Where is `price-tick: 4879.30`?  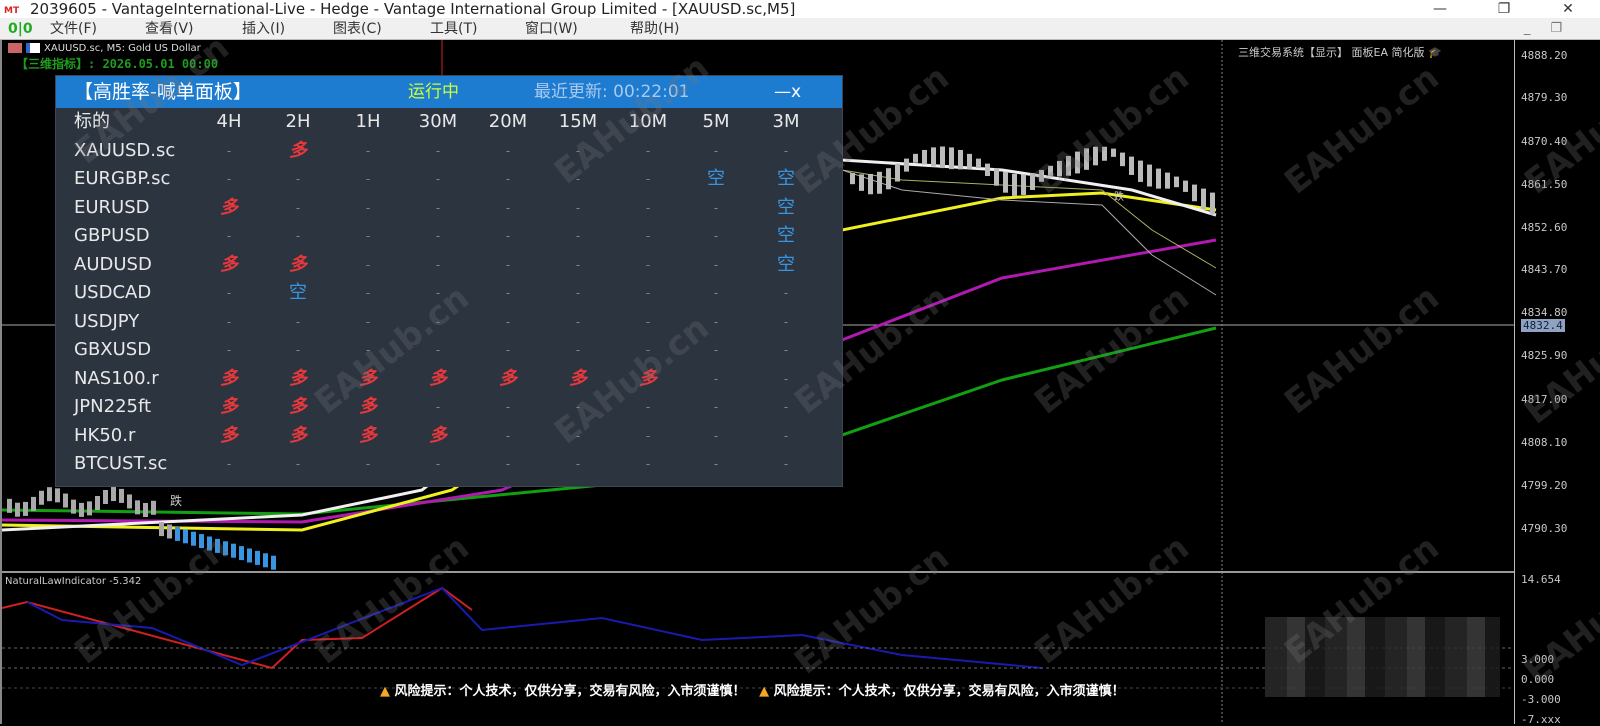
price-tick: 4879.30 is located at coordinates (1544, 97).